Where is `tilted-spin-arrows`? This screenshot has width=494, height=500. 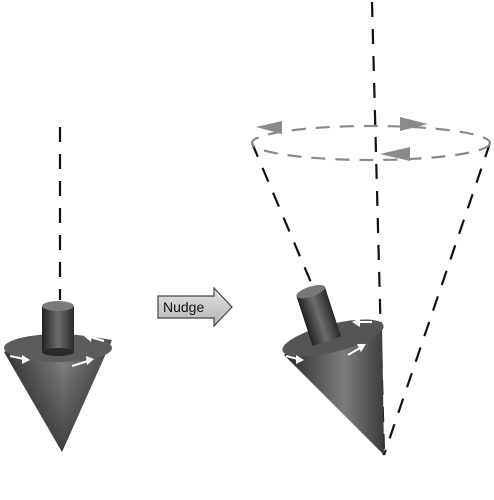 tilted-spin-arrows is located at coordinates (328, 341).